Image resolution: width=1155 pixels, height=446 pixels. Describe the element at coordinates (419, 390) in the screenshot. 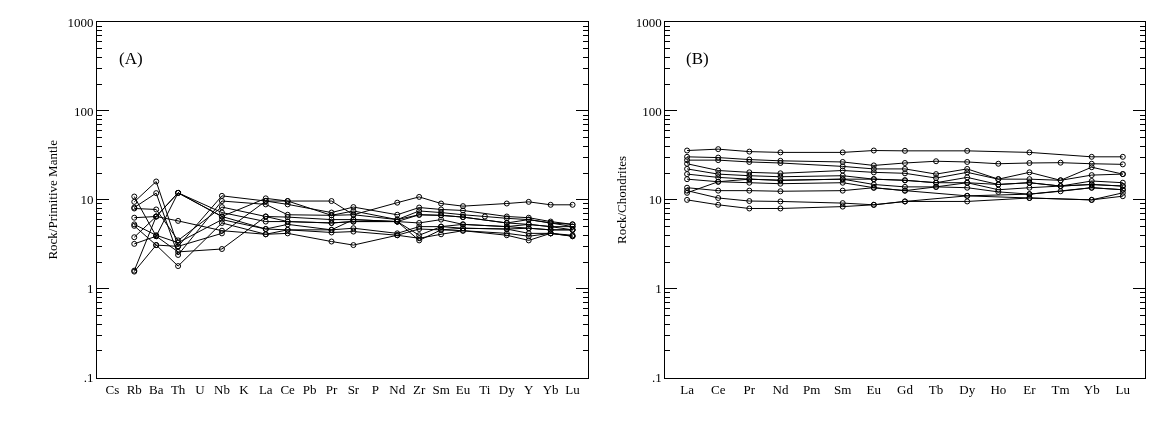

I see `x-tick-label: Zr` at that location.